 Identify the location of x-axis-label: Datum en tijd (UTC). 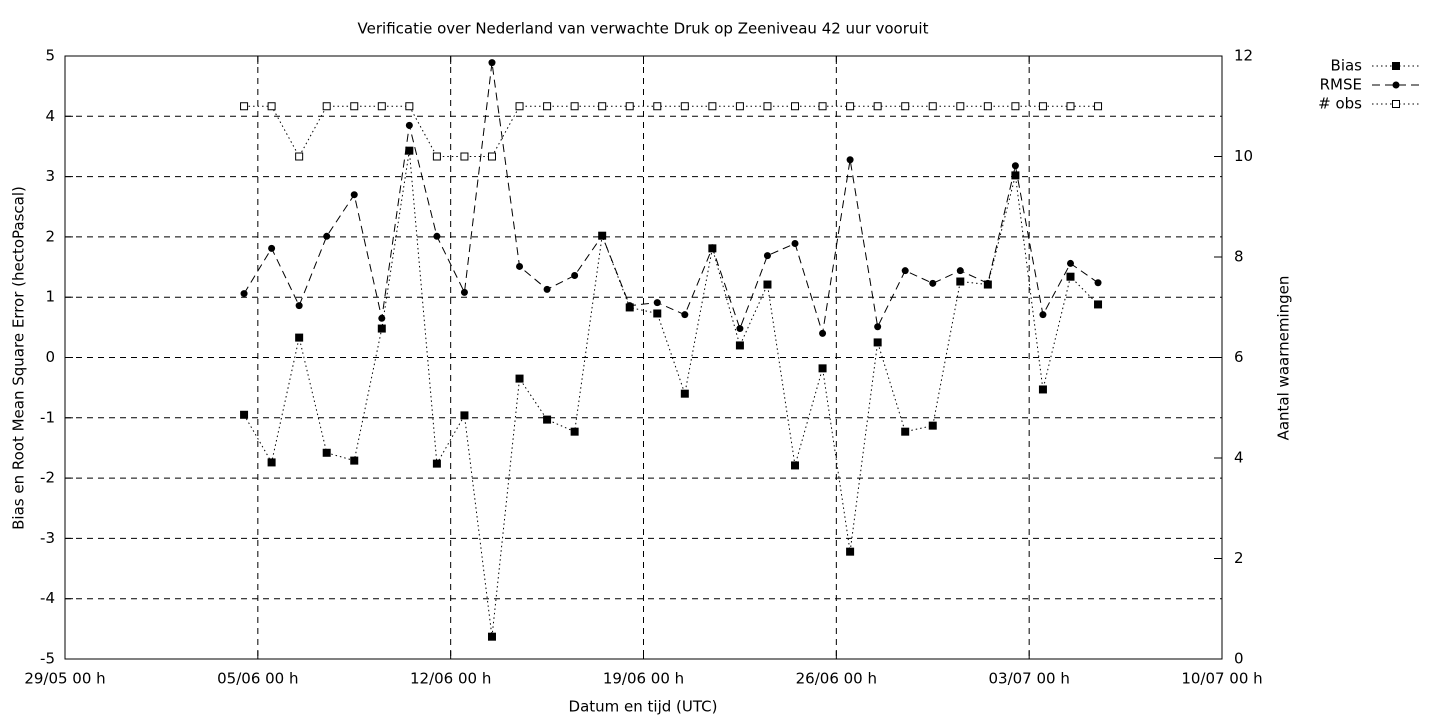
(643, 707).